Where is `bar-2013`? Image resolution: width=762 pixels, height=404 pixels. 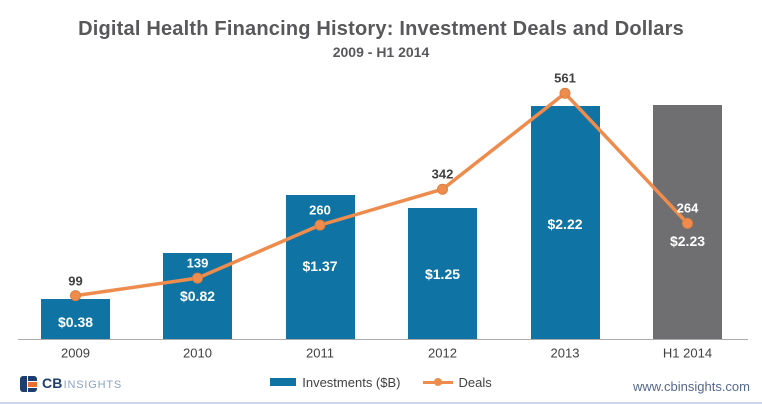
bar-2013 is located at coordinates (565, 222).